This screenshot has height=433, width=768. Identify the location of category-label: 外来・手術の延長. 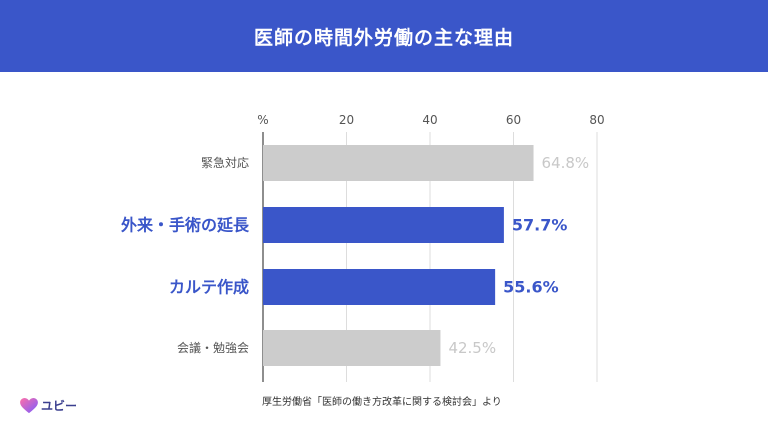
(185, 225).